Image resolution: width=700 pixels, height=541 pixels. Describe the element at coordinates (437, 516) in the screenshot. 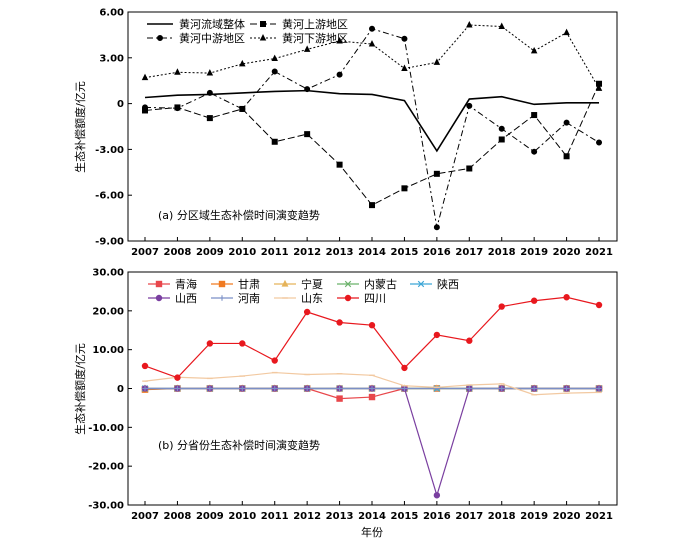

I see `b-x-tick-label: 2016` at that location.